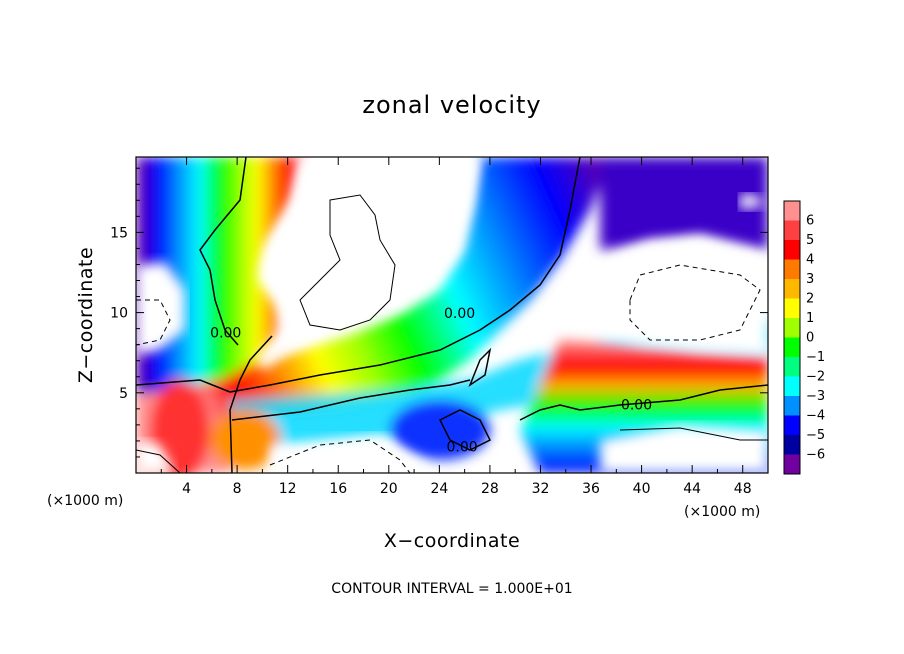 The height and width of the screenshot is (654, 904). Describe the element at coordinates (810, 279) in the screenshot. I see `colorbar-label: 3` at that location.